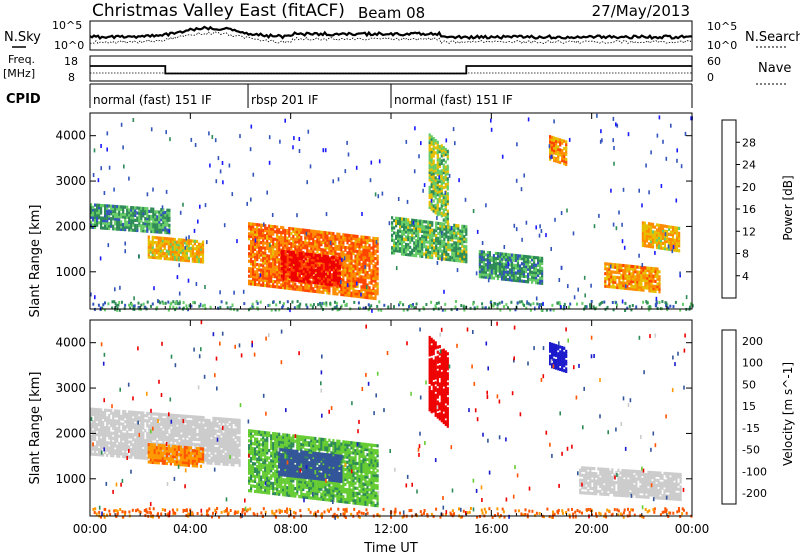 This screenshot has height=559, width=800. What do you see at coordinates (772, 37) in the screenshot?
I see `nsearch-label: N.Search` at bounding box center [772, 37].